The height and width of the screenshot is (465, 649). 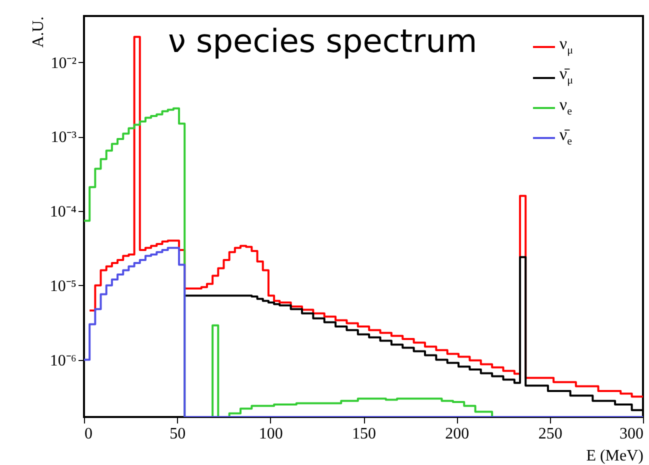 What do you see at coordinates (364, 434) in the screenshot?
I see `x-tick-label: 150` at bounding box center [364, 434].